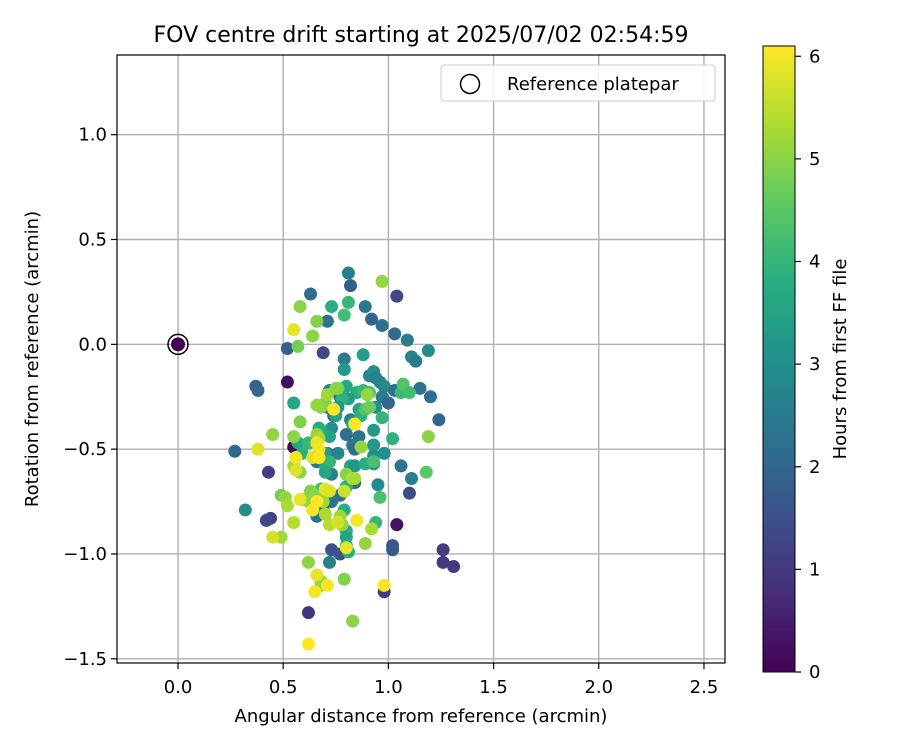  I want to click on reference-point, so click(178, 344).